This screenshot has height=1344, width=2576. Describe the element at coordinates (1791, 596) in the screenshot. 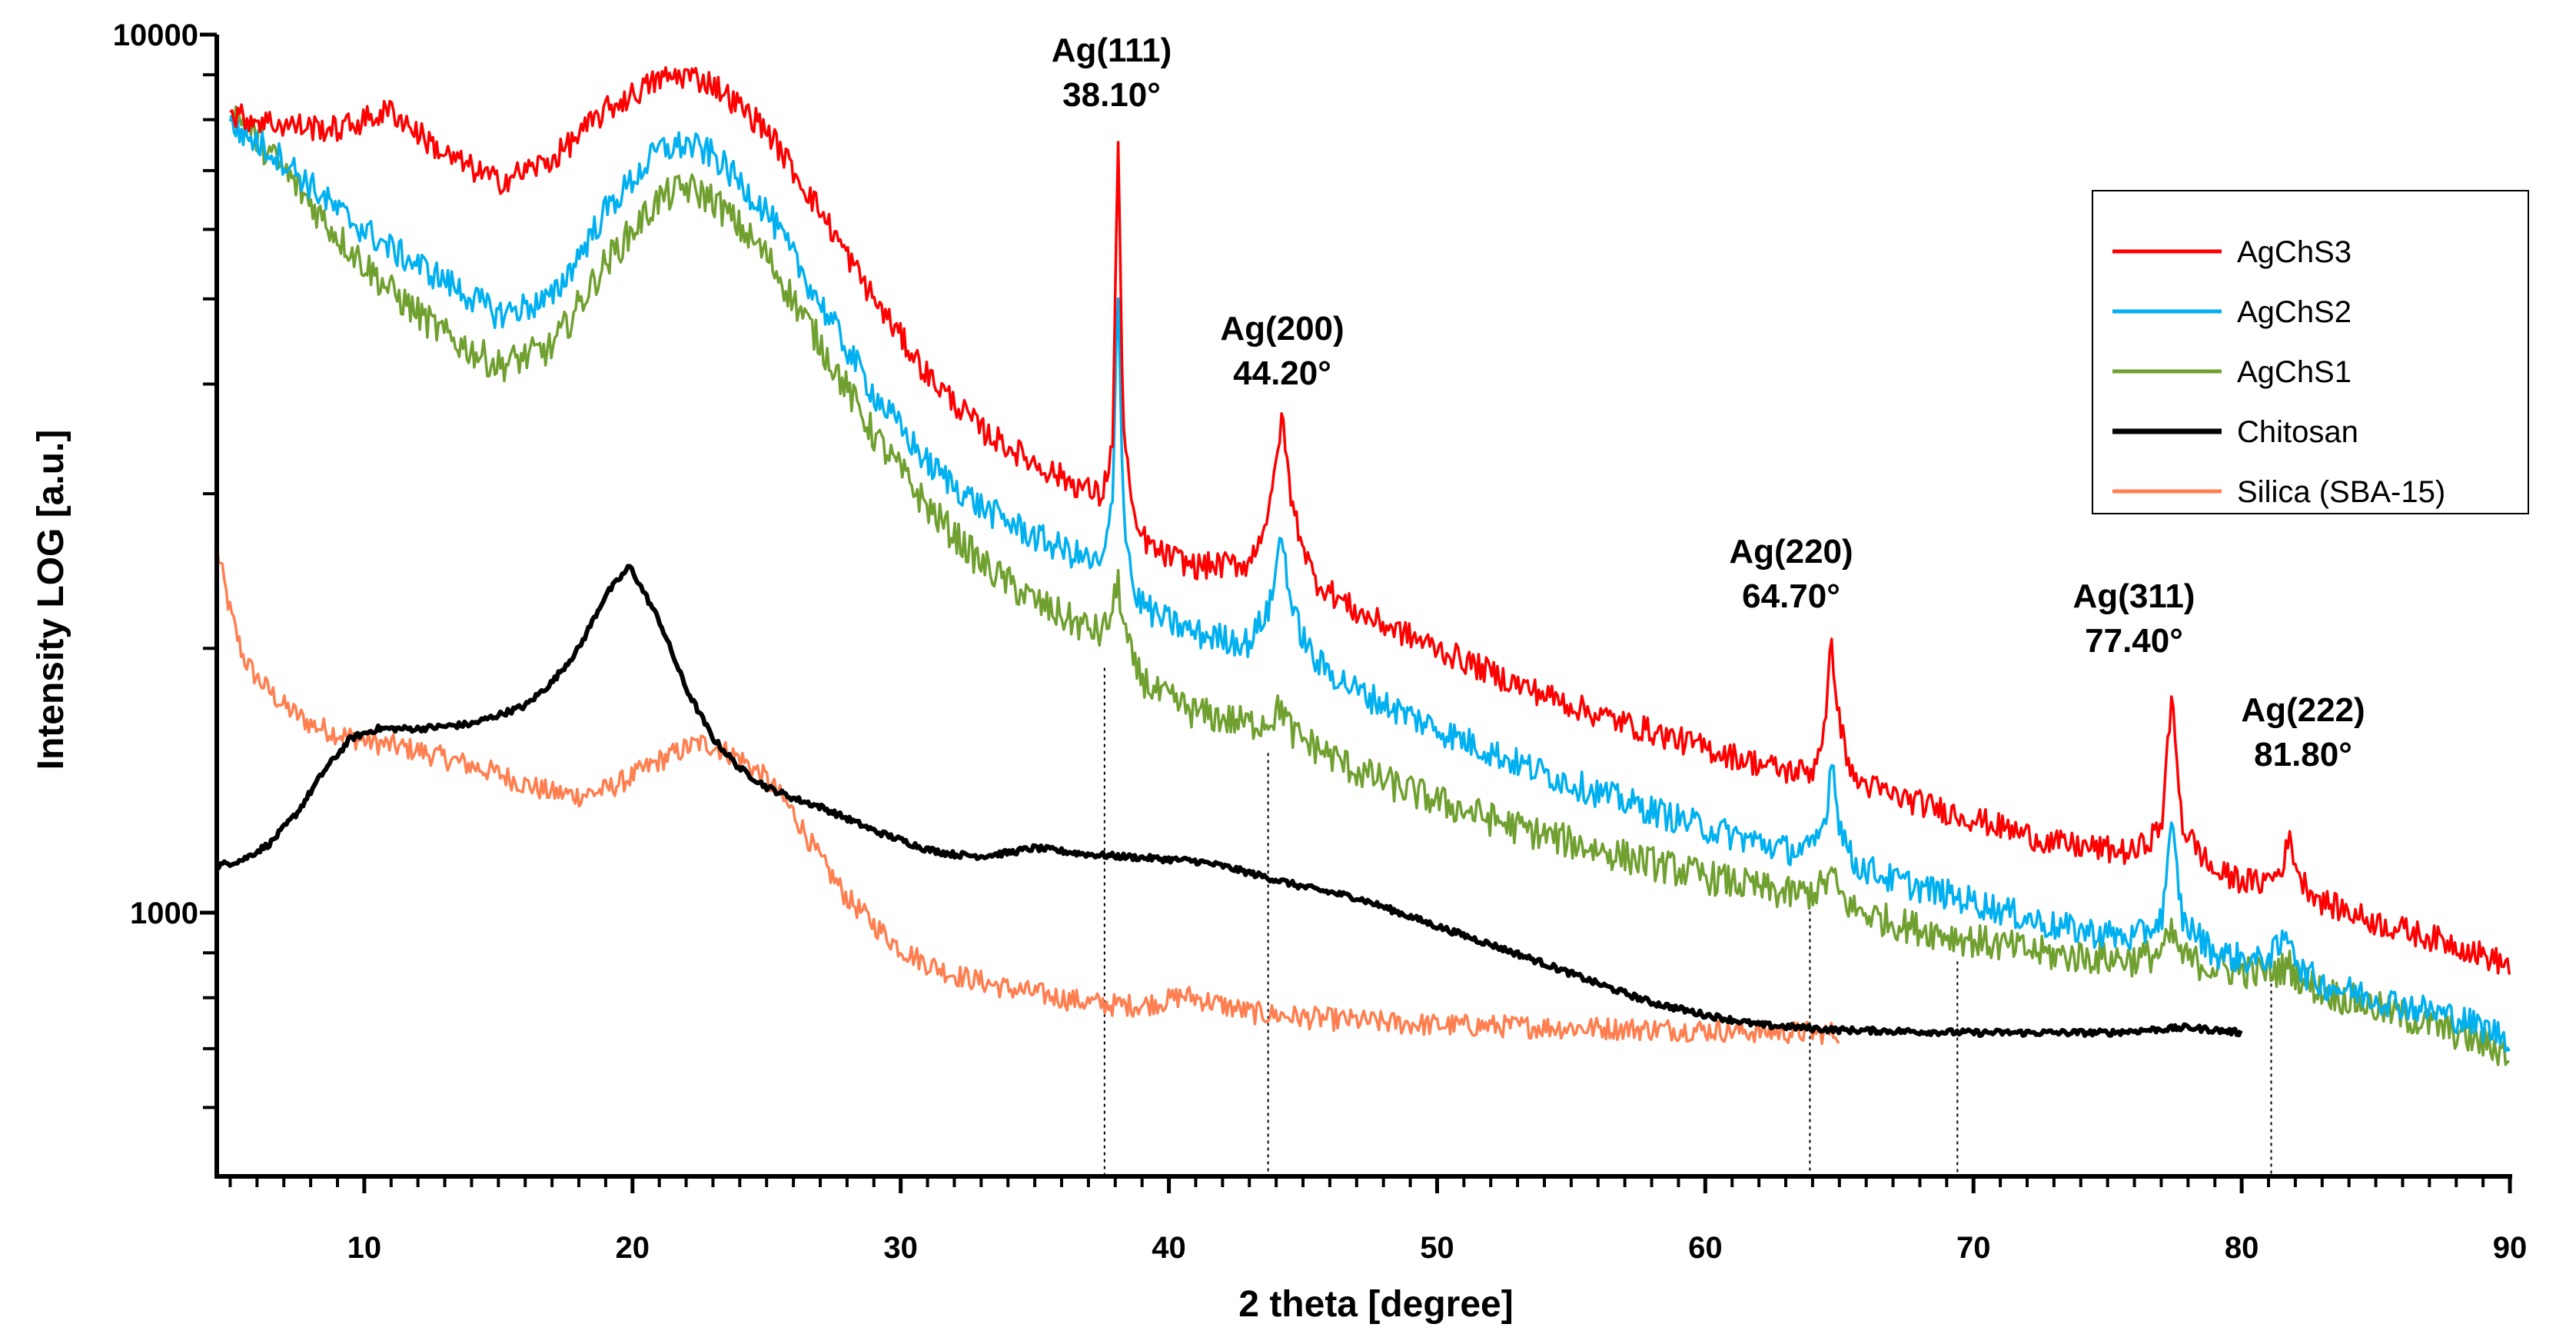

I see `peak-angle-ag-220: 64.70°` at that location.